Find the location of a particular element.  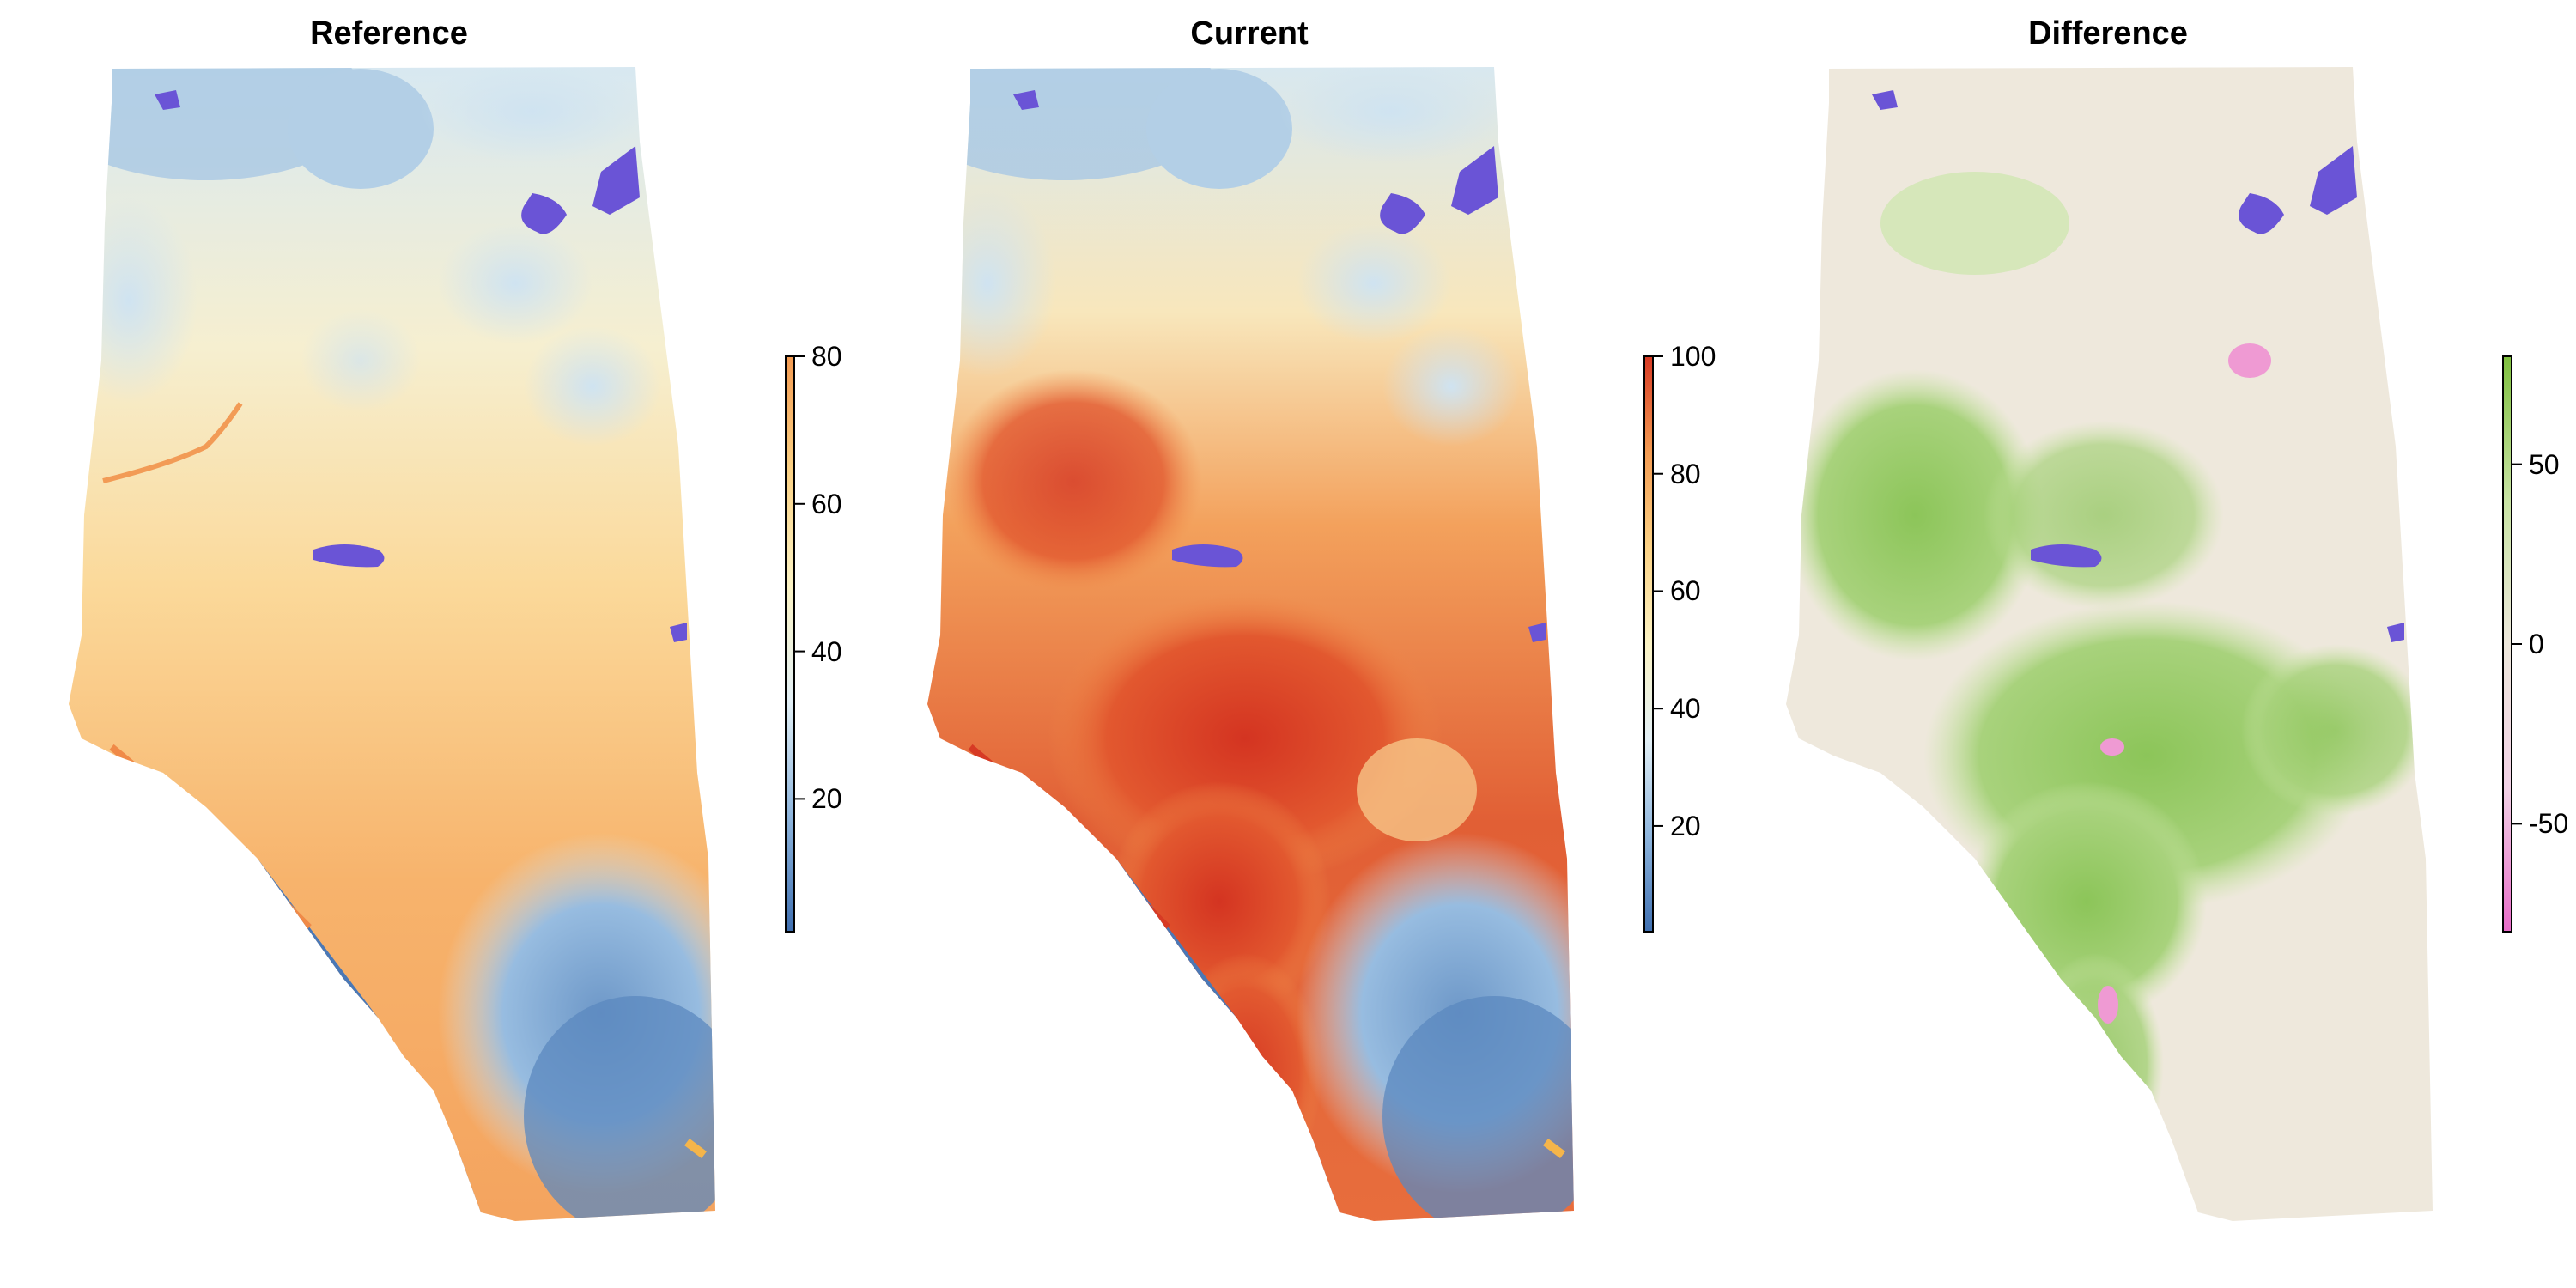

water-bodies-reference is located at coordinates (421, 366).